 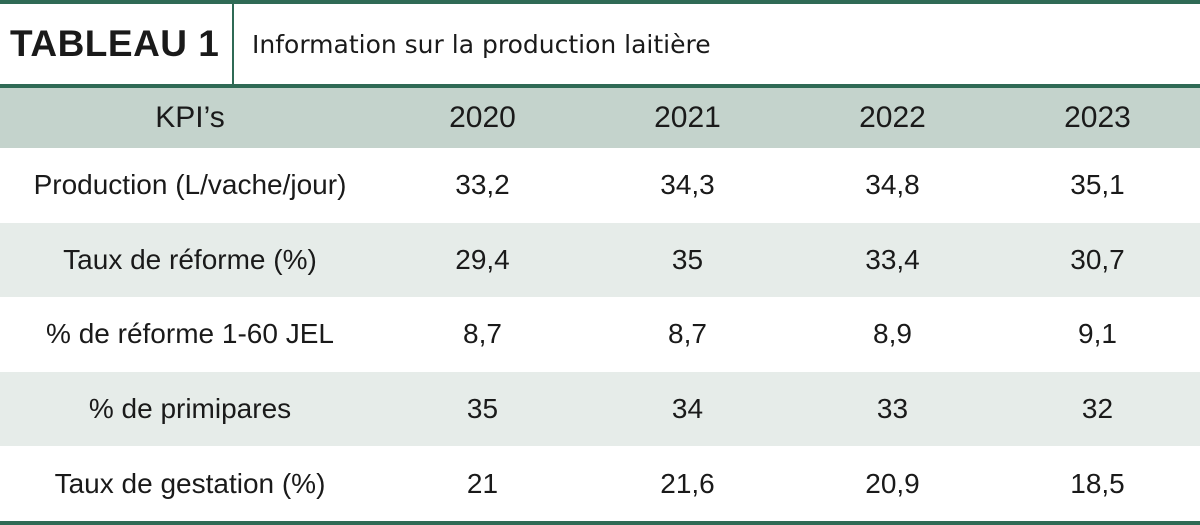 What do you see at coordinates (190, 118) in the screenshot?
I see `header-cell-kpi: KPI’s` at bounding box center [190, 118].